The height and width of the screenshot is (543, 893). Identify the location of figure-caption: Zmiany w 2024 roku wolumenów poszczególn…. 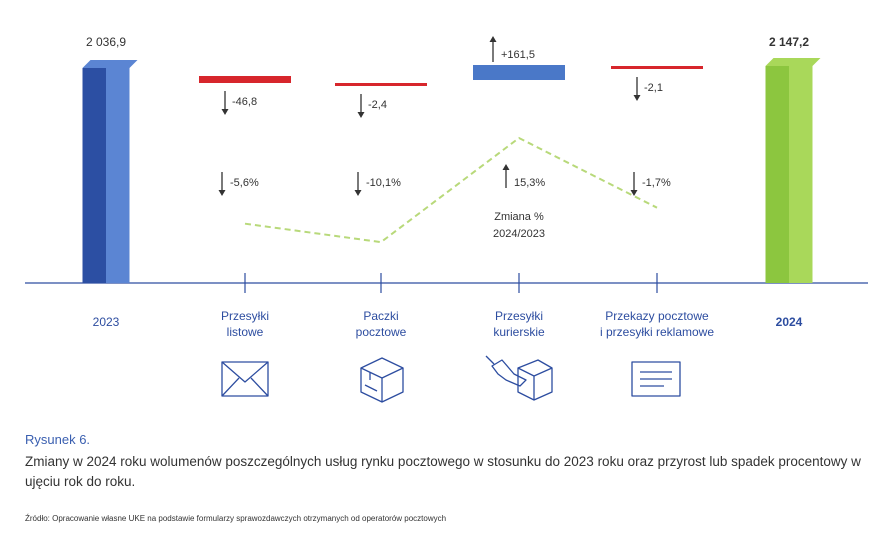
(443, 471).